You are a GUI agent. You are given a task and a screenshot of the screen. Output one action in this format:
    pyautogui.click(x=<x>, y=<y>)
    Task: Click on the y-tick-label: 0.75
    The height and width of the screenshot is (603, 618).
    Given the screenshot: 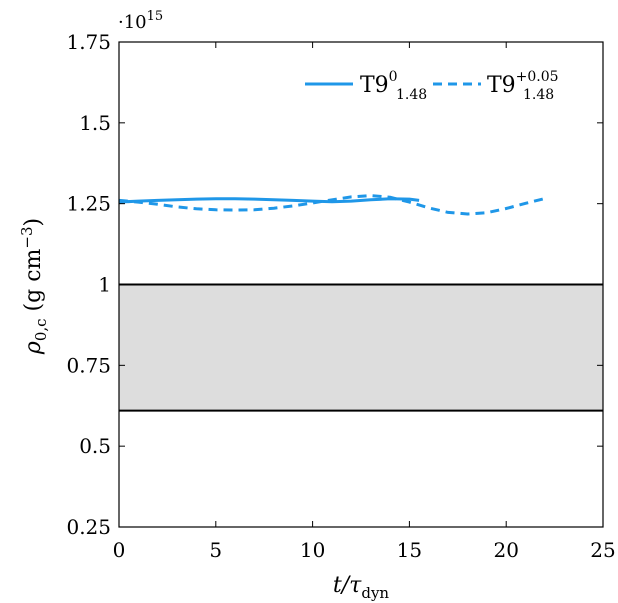 What is the action you would take?
    pyautogui.click(x=88, y=365)
    